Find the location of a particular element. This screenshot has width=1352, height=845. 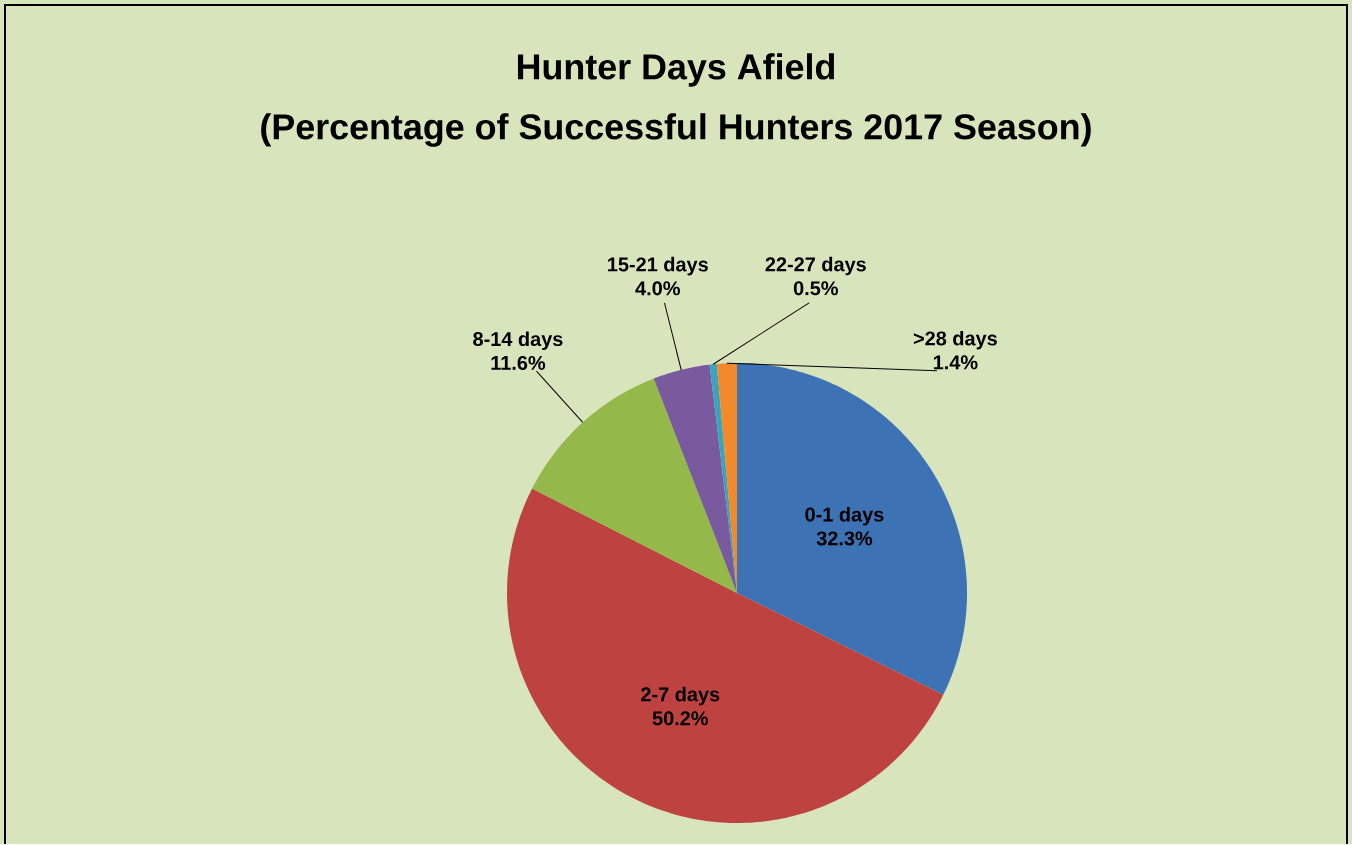

data-label: 4.0% is located at coordinates (657, 288).